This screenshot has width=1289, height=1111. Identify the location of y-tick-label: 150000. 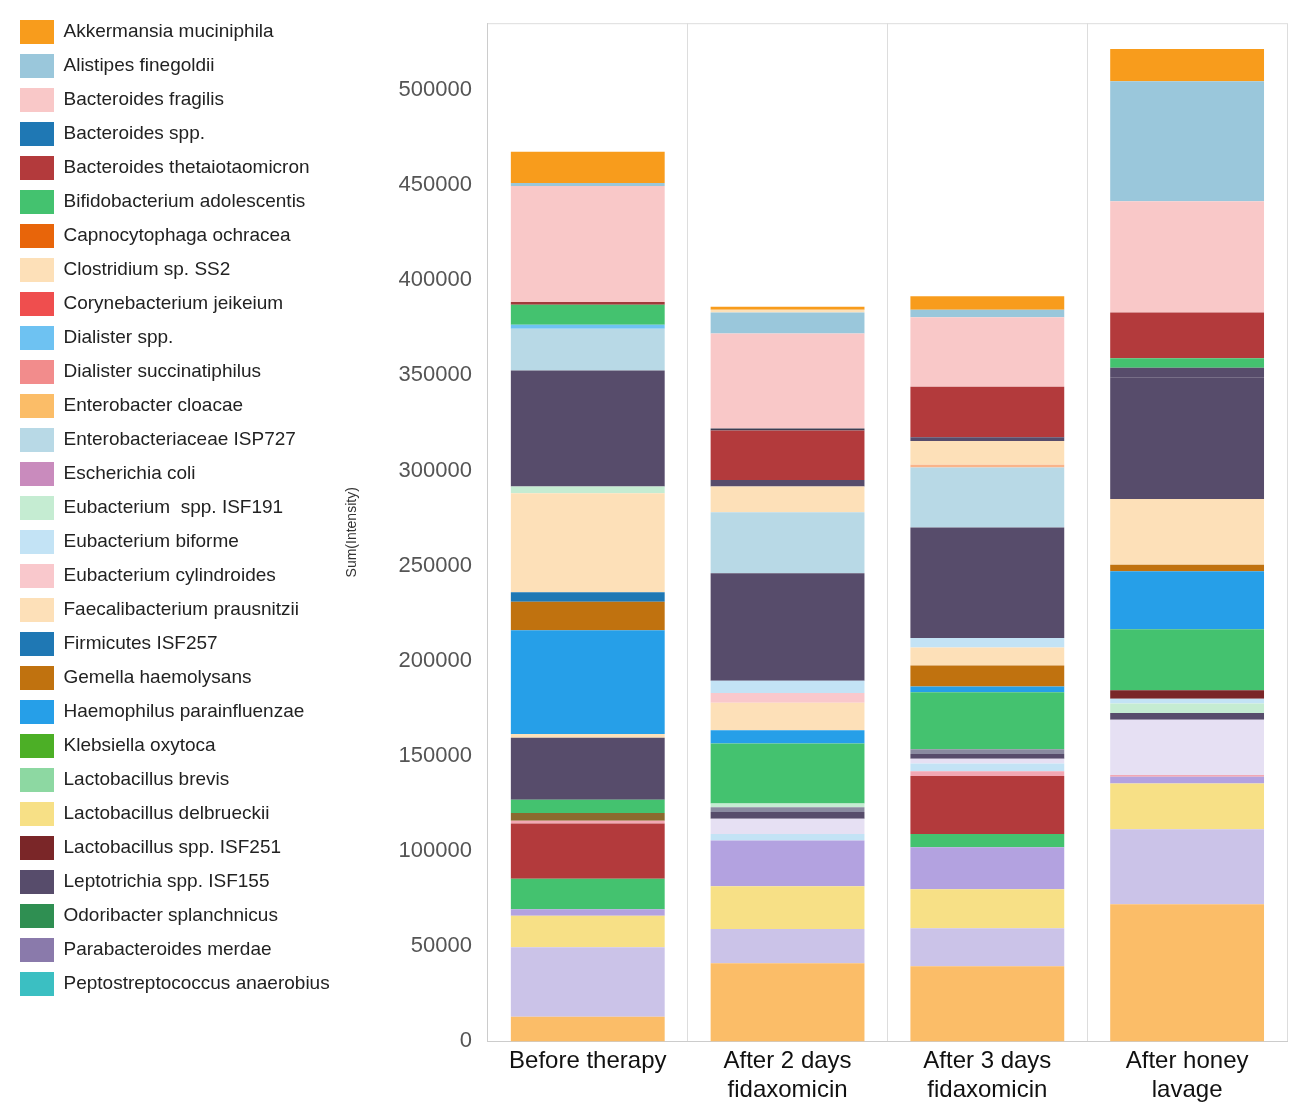
(435, 754).